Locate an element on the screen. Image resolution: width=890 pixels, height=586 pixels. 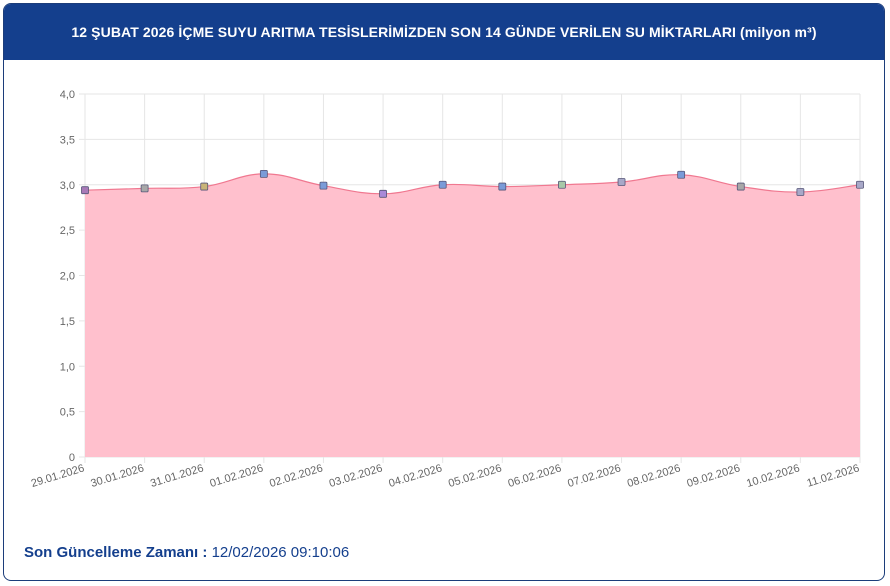
x-tick-label: 10.02.2026 is located at coordinates (773, 476).